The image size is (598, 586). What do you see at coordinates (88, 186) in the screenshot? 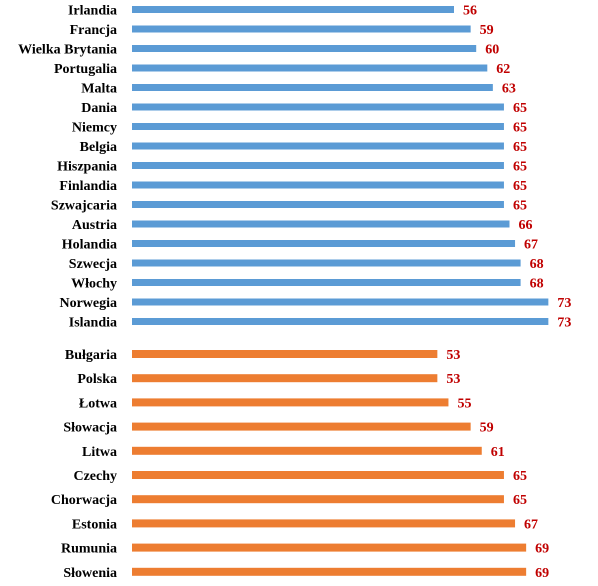
I see `category-label: Finlandia` at bounding box center [88, 186].